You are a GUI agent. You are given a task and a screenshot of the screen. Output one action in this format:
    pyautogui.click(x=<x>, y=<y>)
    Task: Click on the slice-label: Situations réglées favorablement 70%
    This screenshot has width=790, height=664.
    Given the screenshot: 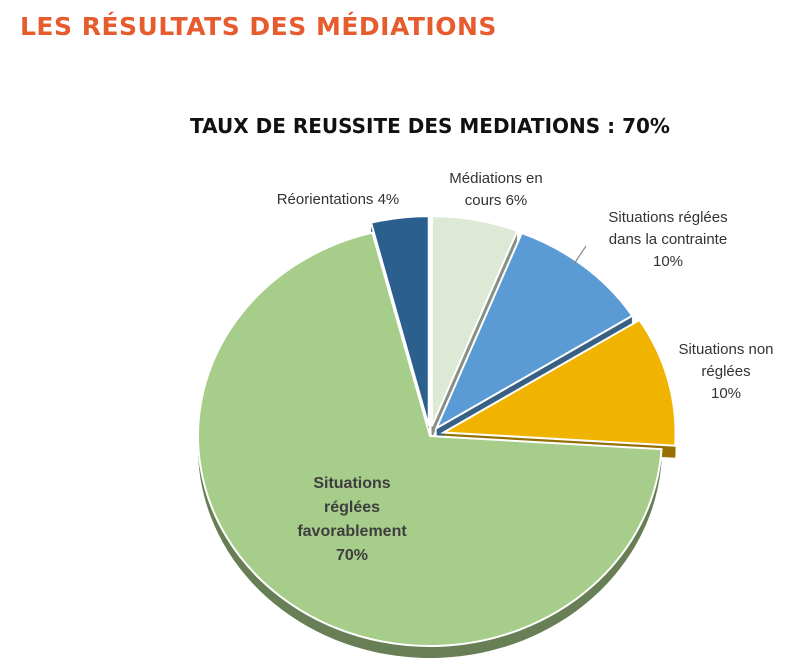 What is the action you would take?
    pyautogui.click(x=352, y=519)
    